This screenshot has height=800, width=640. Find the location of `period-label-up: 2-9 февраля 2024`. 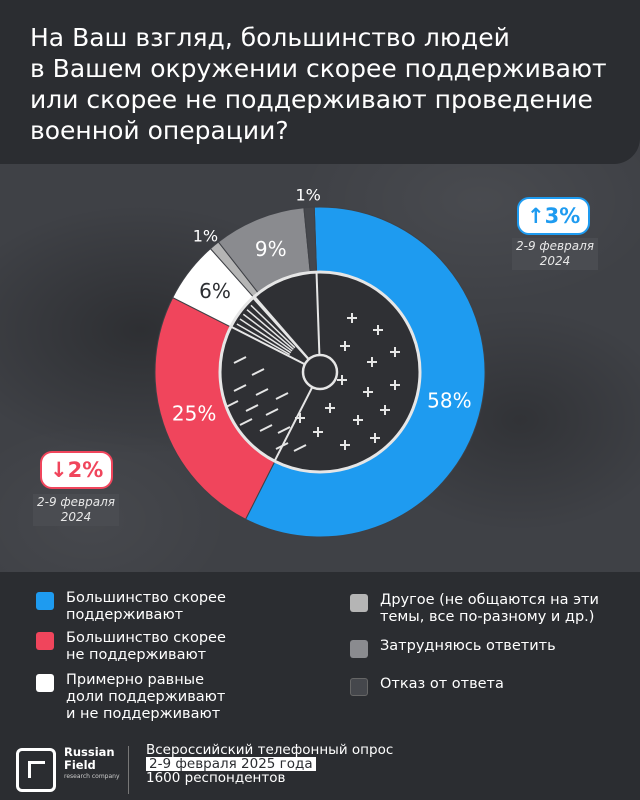

period-label-up: 2-9 февраля 2024 is located at coordinates (555, 254).